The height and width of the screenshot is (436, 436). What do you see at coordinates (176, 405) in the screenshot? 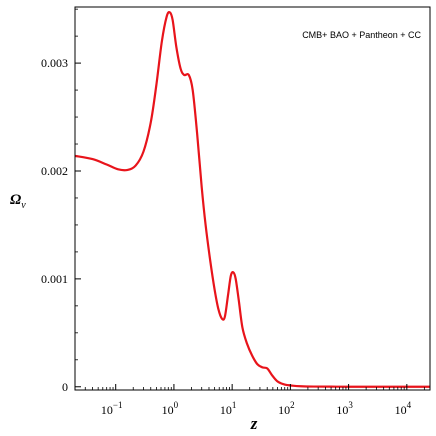
I see `x-tick-exp: 0` at bounding box center [176, 405].